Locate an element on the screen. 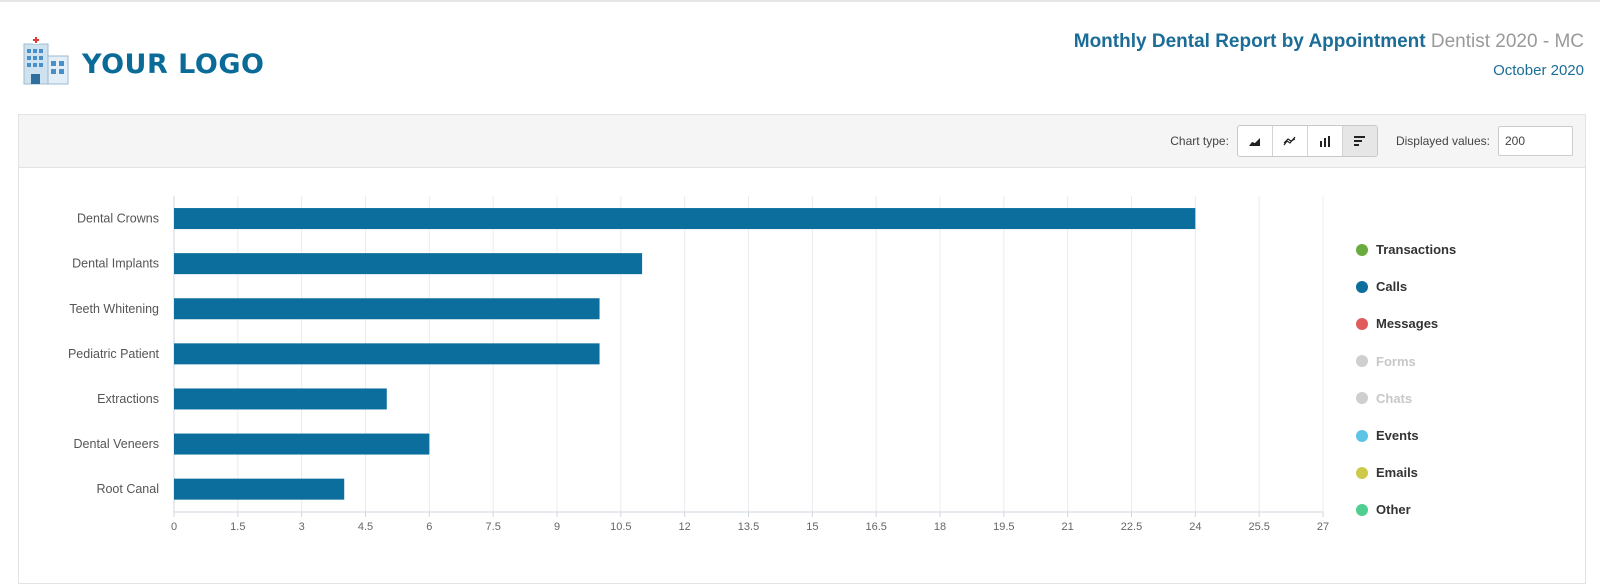  x-tick-label: 9 is located at coordinates (557, 527).